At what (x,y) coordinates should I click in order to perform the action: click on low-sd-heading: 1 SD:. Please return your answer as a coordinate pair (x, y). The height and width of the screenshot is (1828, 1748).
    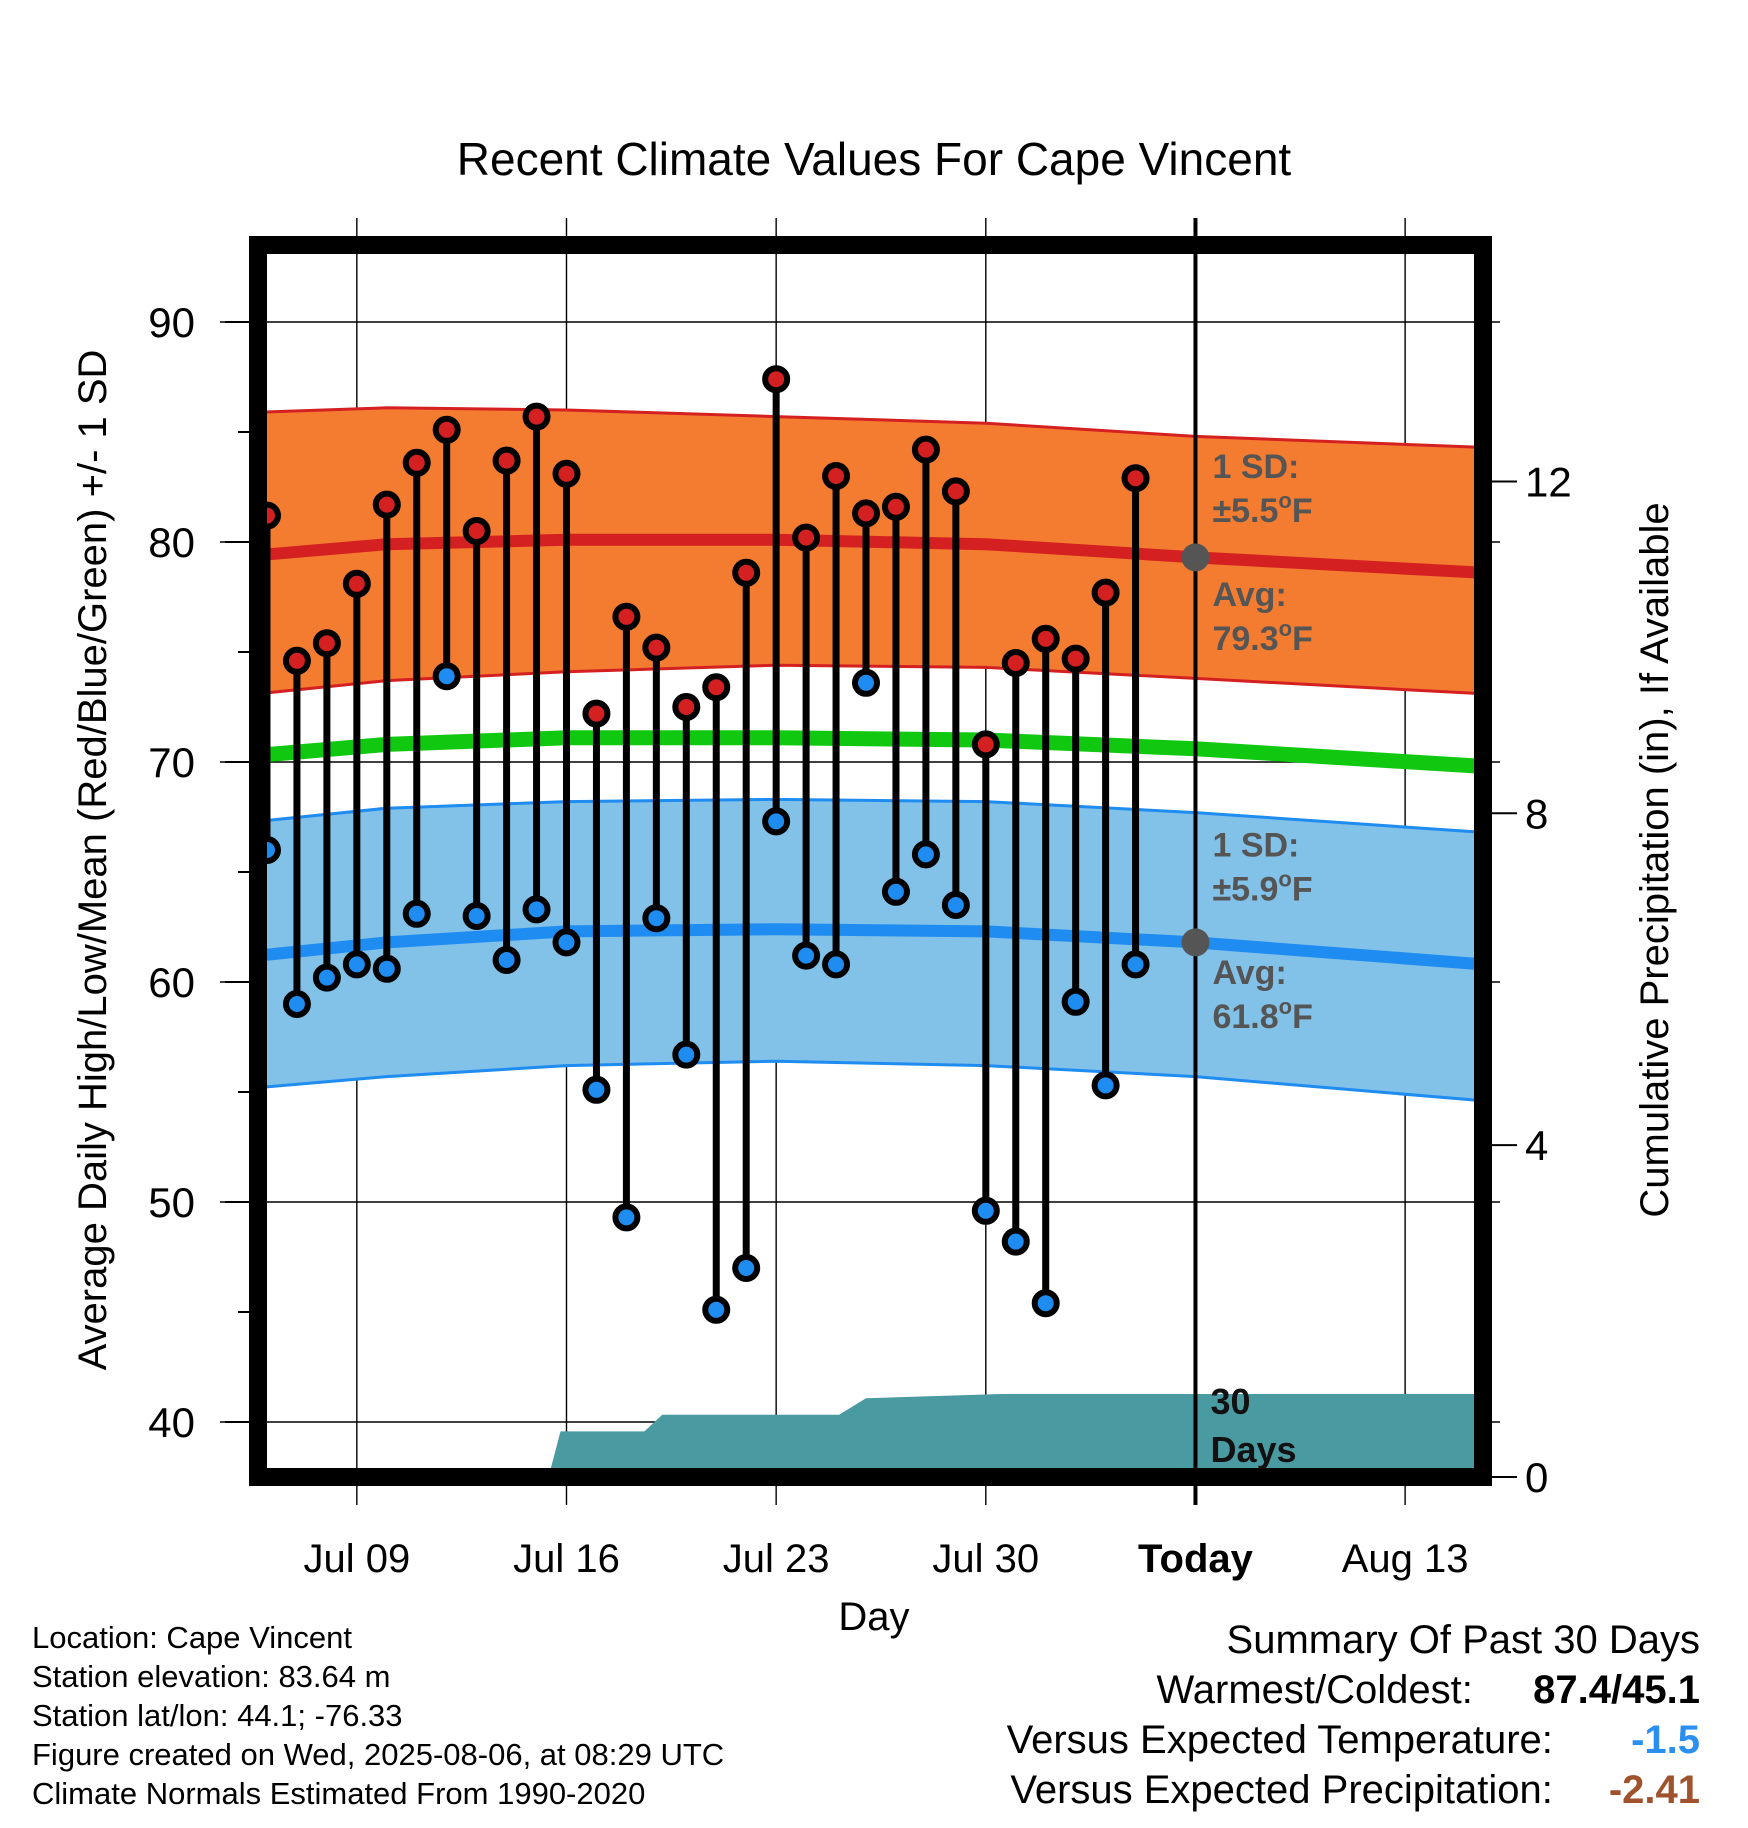
    Looking at the image, I should click on (1255, 846).